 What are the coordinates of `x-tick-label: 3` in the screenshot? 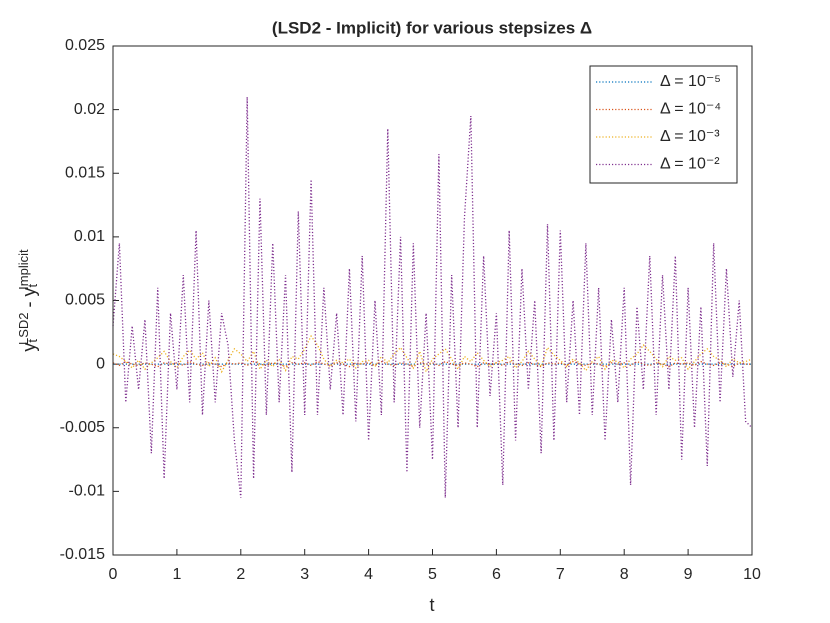 It's located at (304, 574).